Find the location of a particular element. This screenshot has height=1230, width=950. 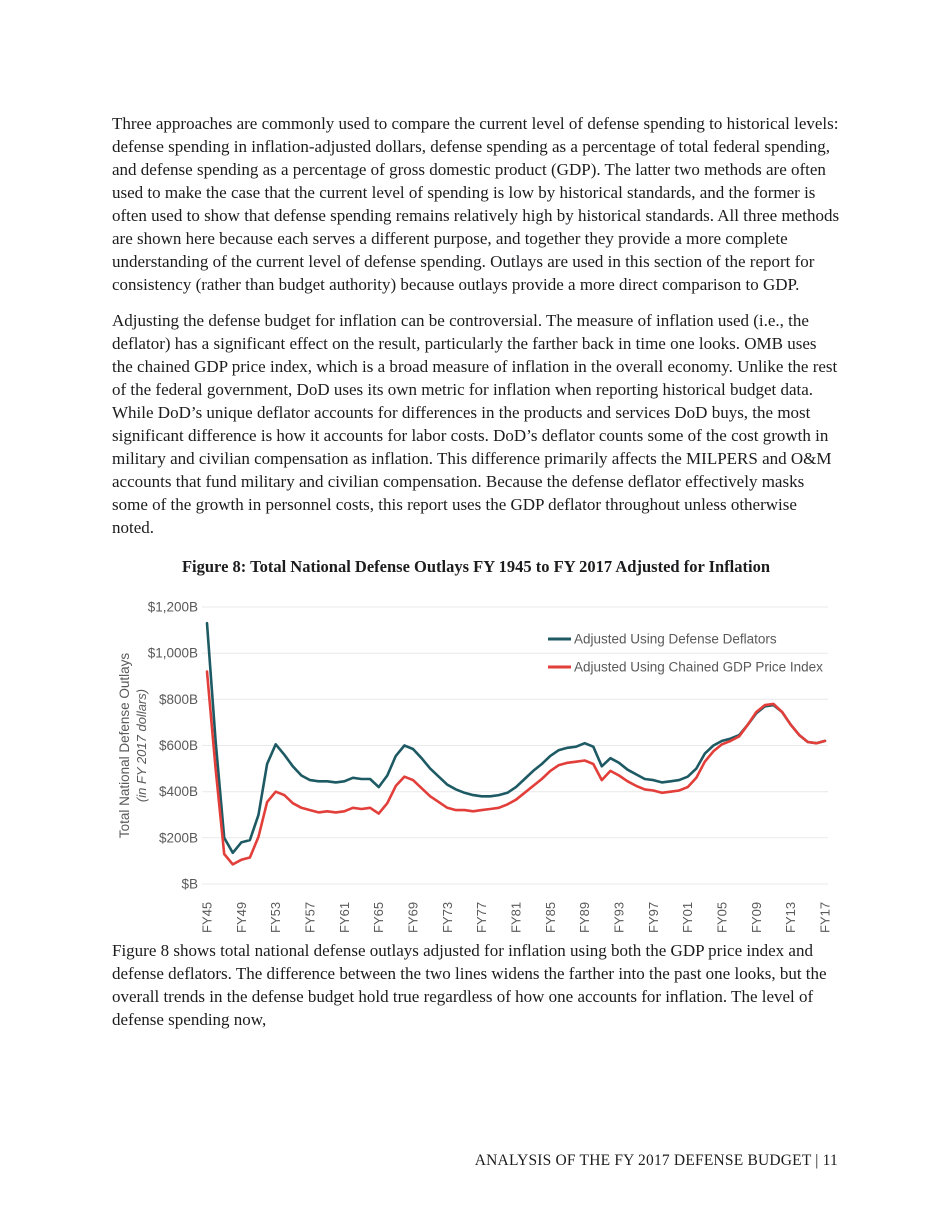

svg-text: $B is located at coordinates (189, 884).